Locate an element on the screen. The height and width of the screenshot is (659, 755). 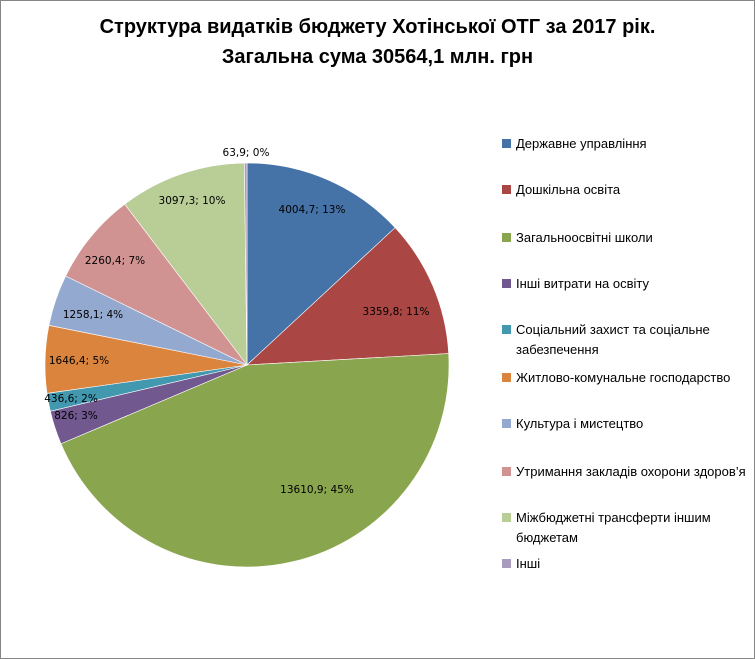
data-label: 63,9; 0% is located at coordinates (246, 153).